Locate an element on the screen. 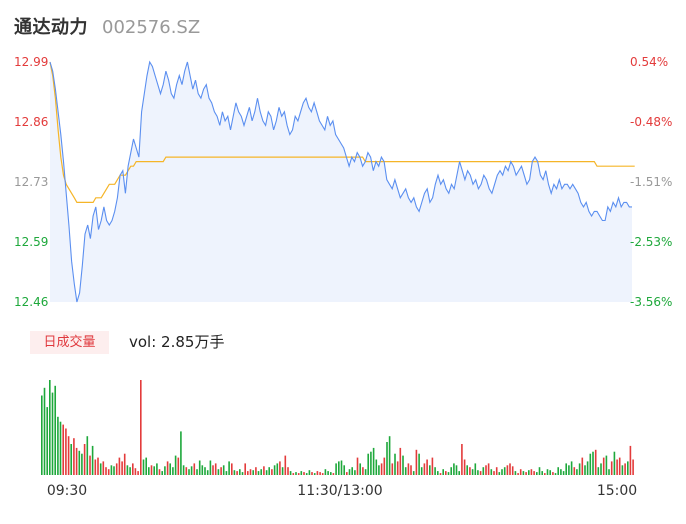  right-tick-label: -3.56% is located at coordinates (651, 302).